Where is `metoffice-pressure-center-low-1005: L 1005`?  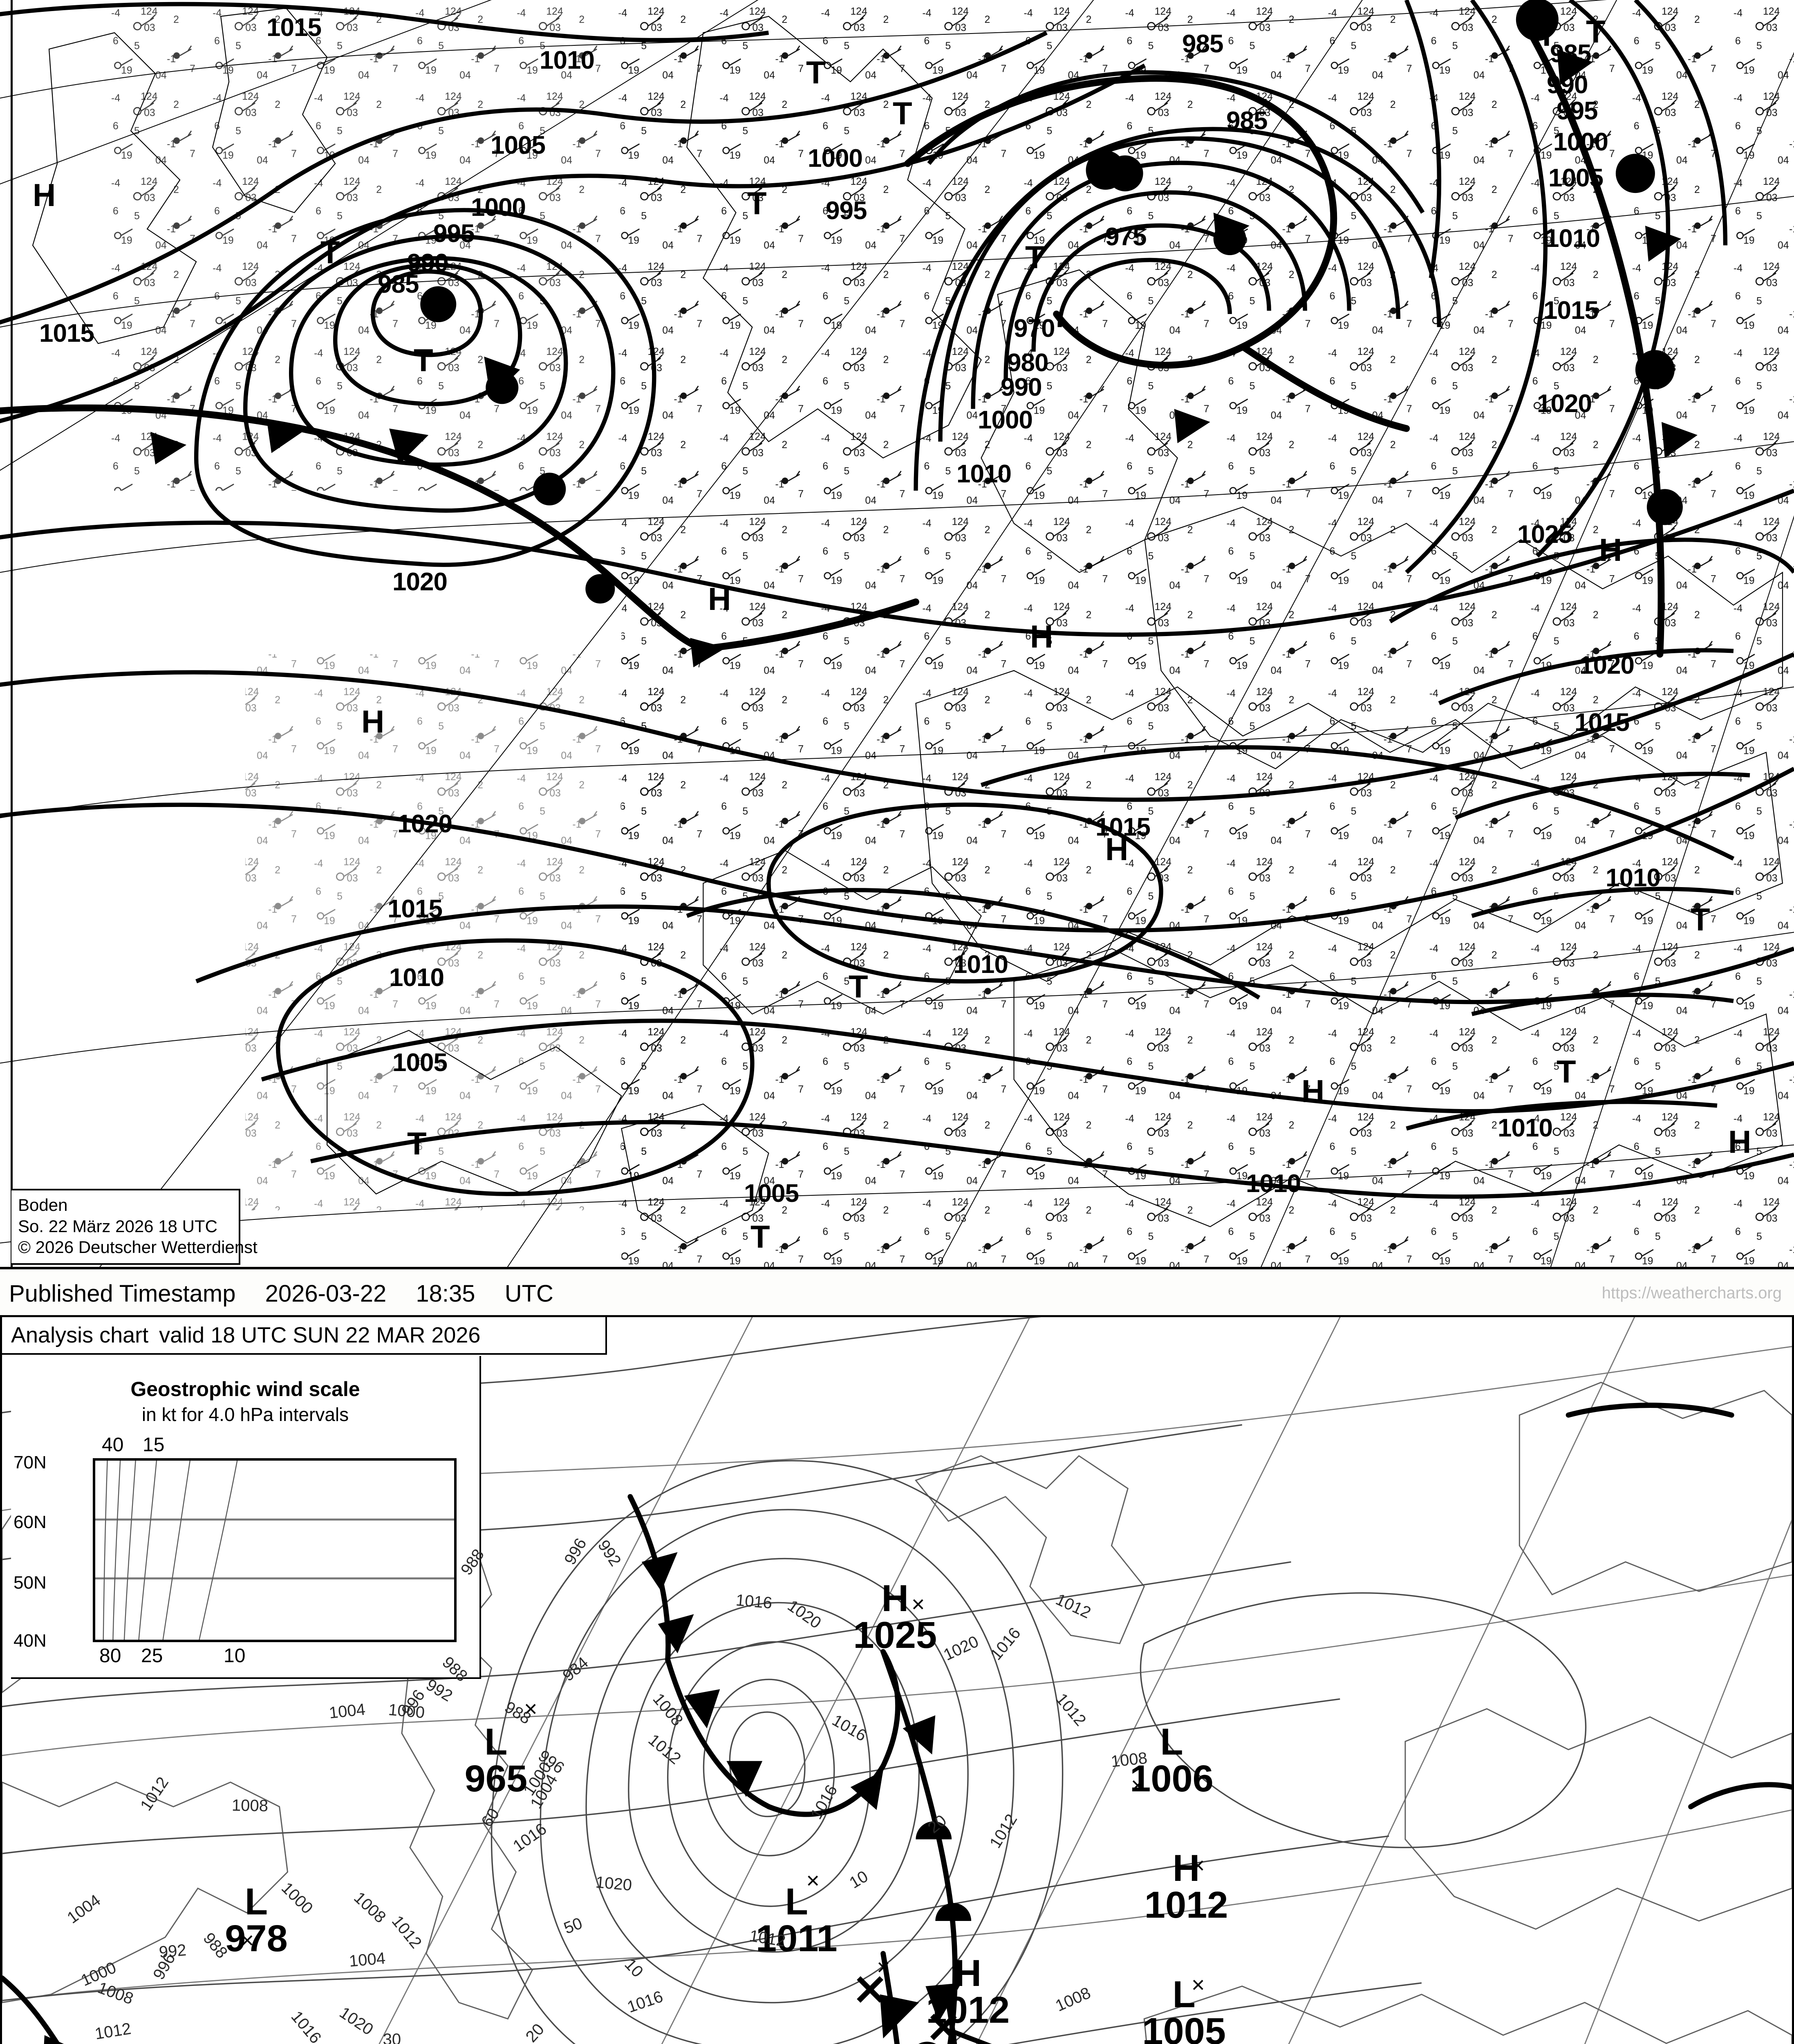 metoffice-pressure-center-low-1005: L 1005 is located at coordinates (1184, 2009).